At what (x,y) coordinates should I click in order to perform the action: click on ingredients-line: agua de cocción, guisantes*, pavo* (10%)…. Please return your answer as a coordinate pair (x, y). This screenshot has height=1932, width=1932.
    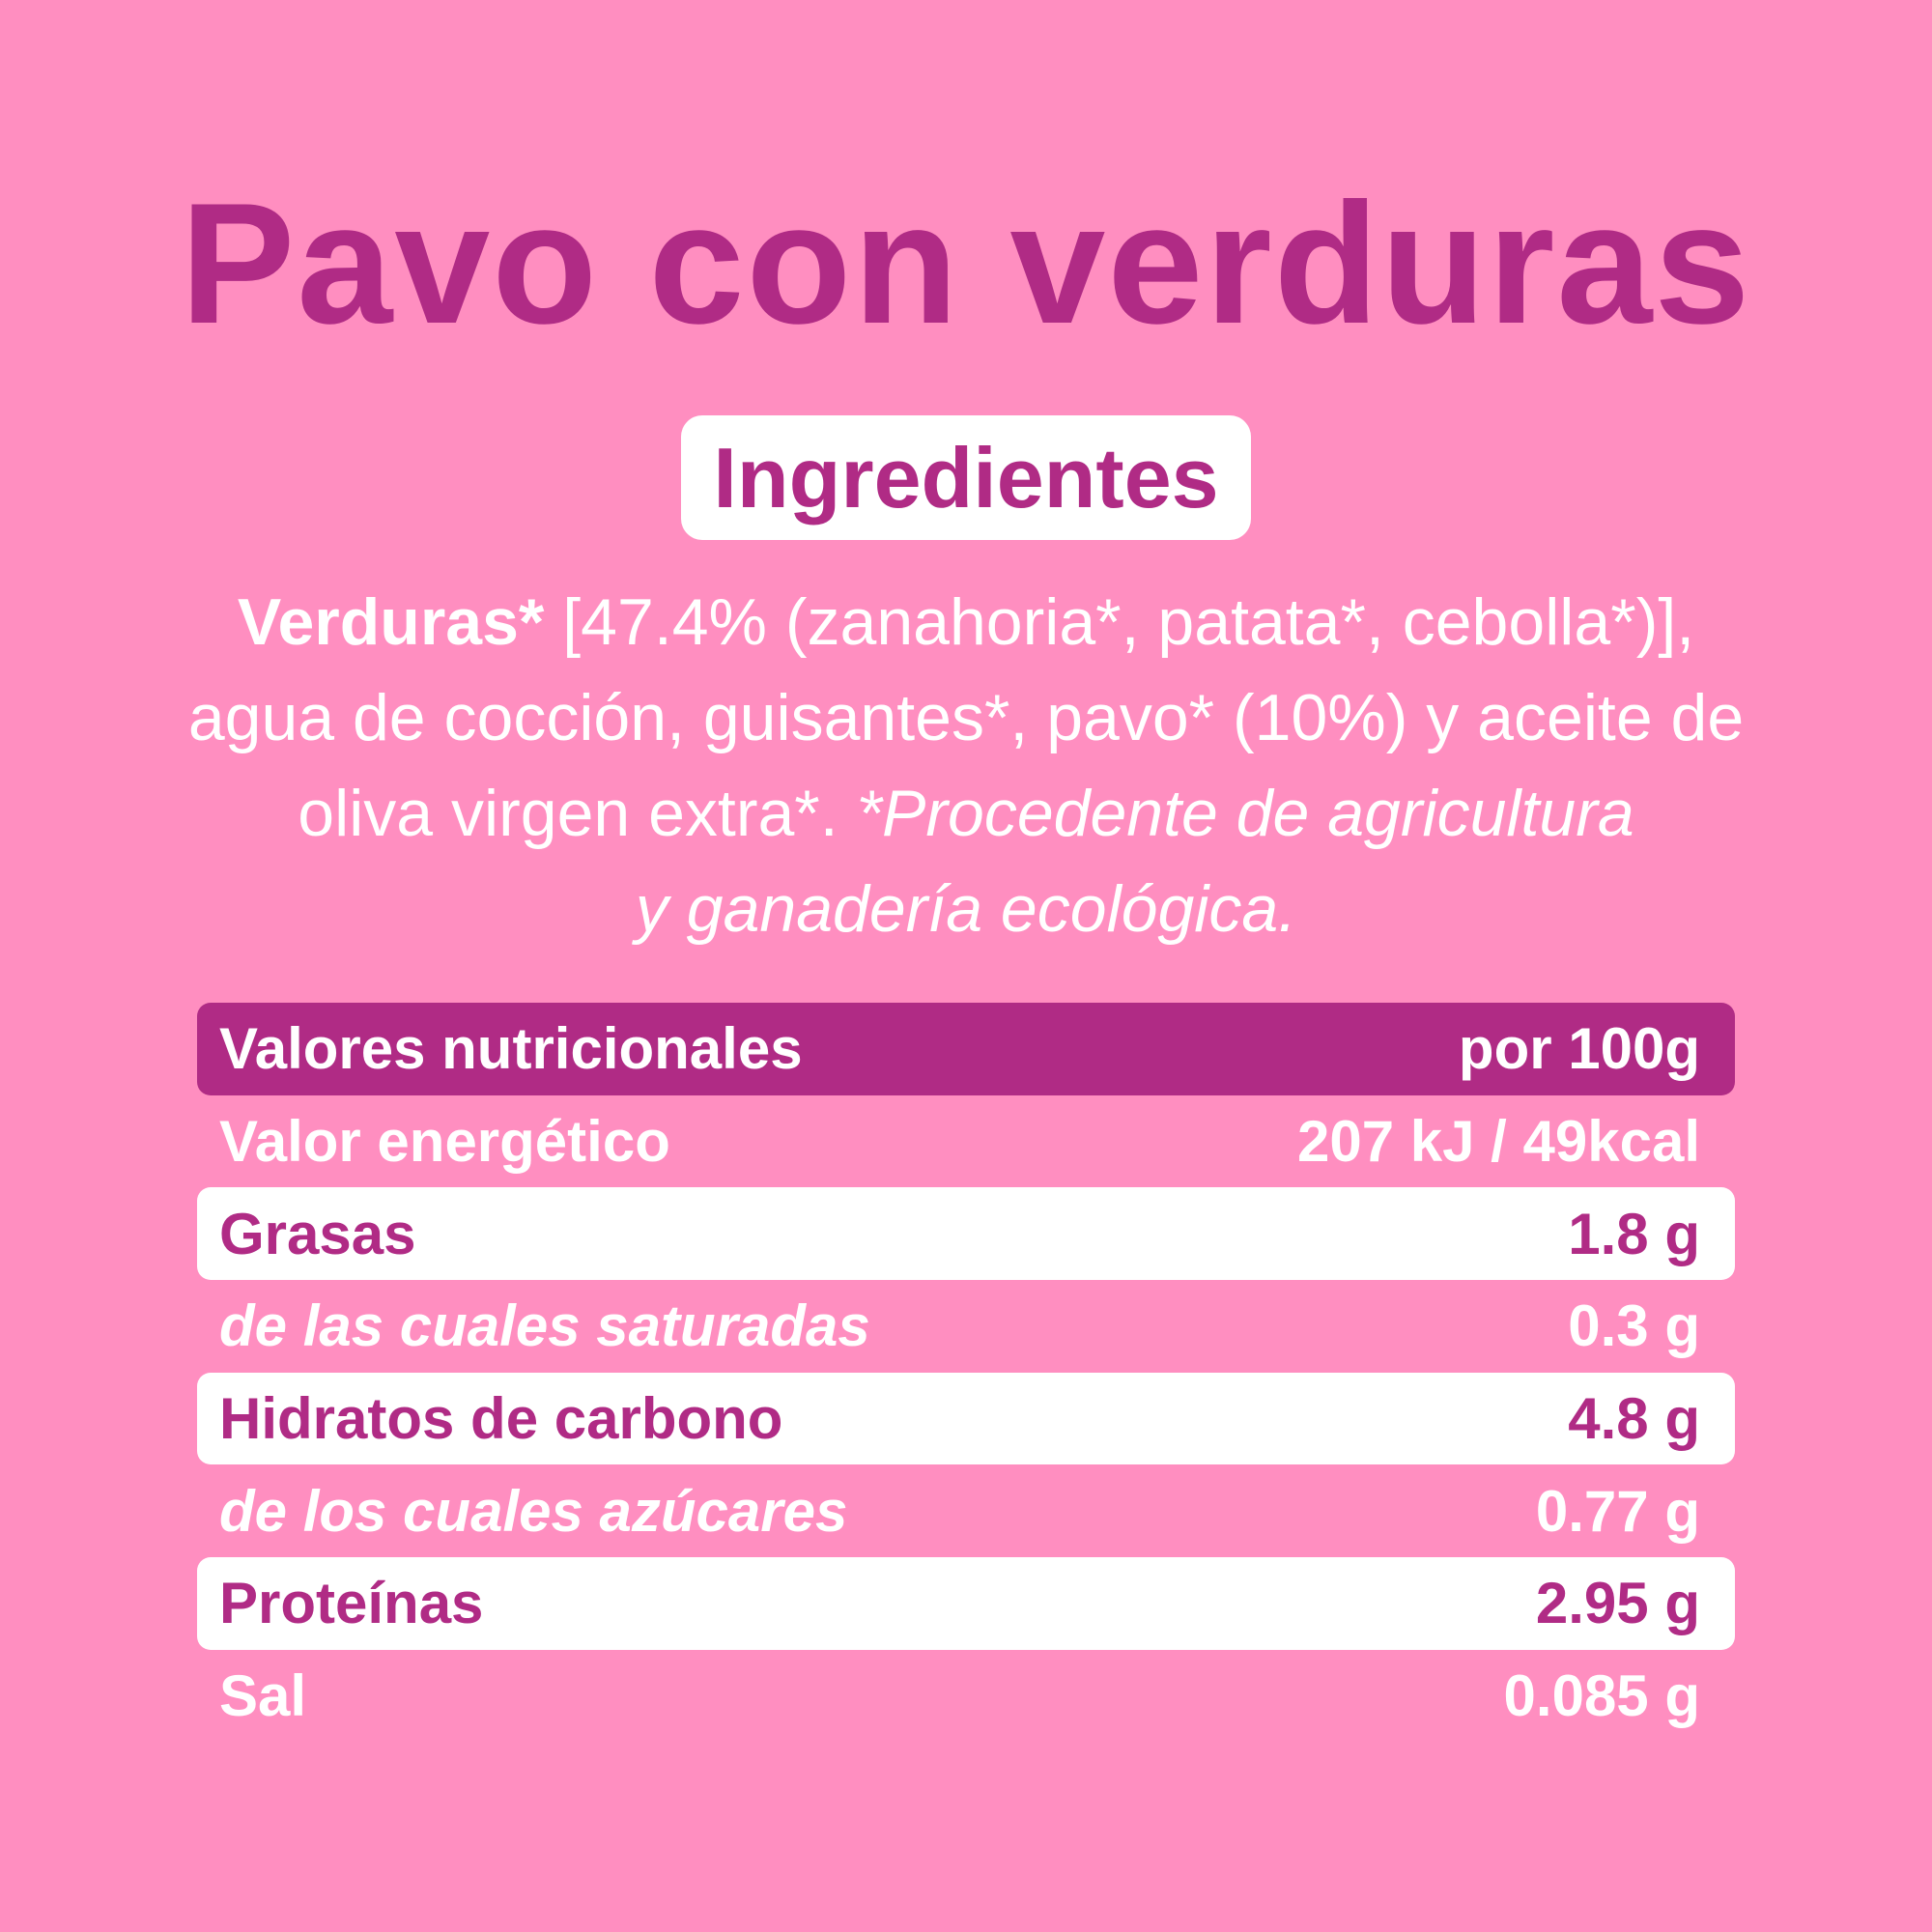
    Looking at the image, I should click on (966, 718).